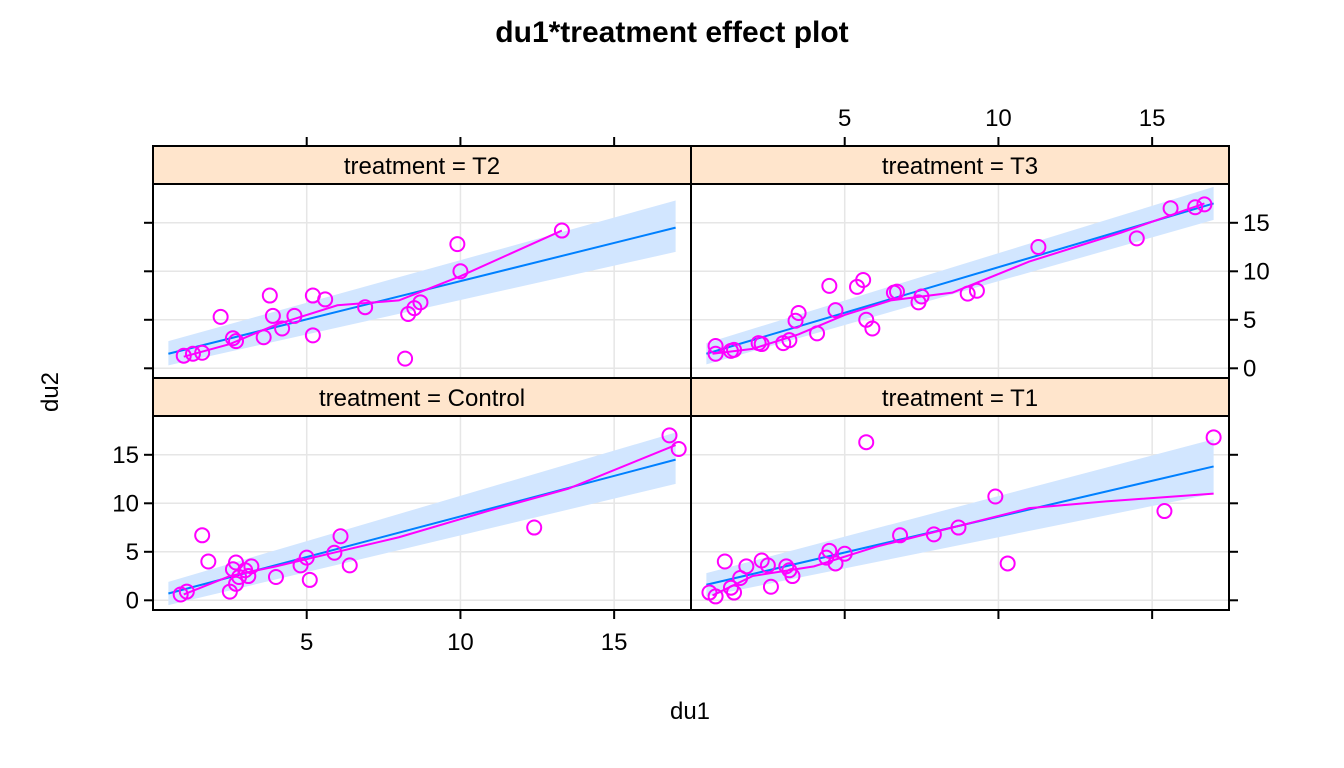 The height and width of the screenshot is (768, 1344). What do you see at coordinates (671, 32) in the screenshot?
I see `chart-title: du1*treatment effect plot` at bounding box center [671, 32].